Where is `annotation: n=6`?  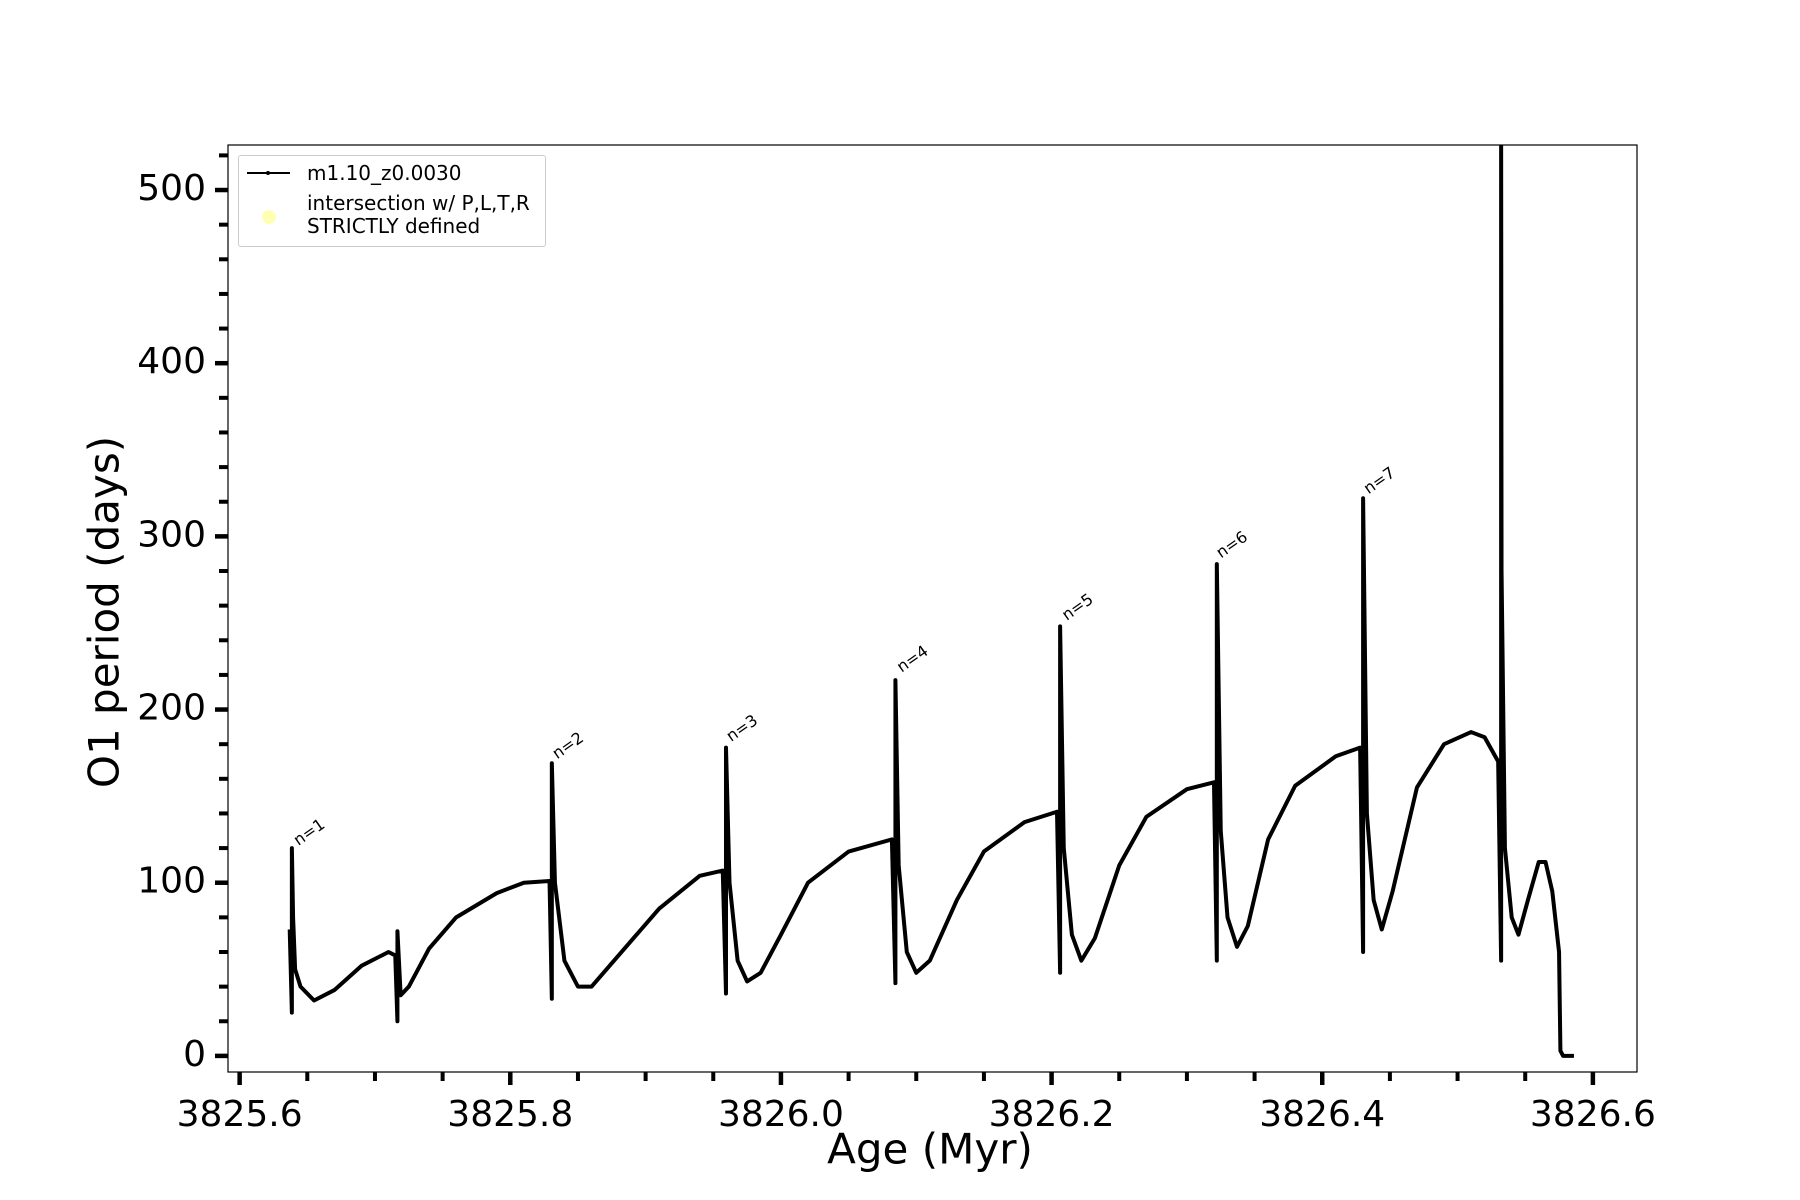 annotation: n=6 is located at coordinates (1231, 544).